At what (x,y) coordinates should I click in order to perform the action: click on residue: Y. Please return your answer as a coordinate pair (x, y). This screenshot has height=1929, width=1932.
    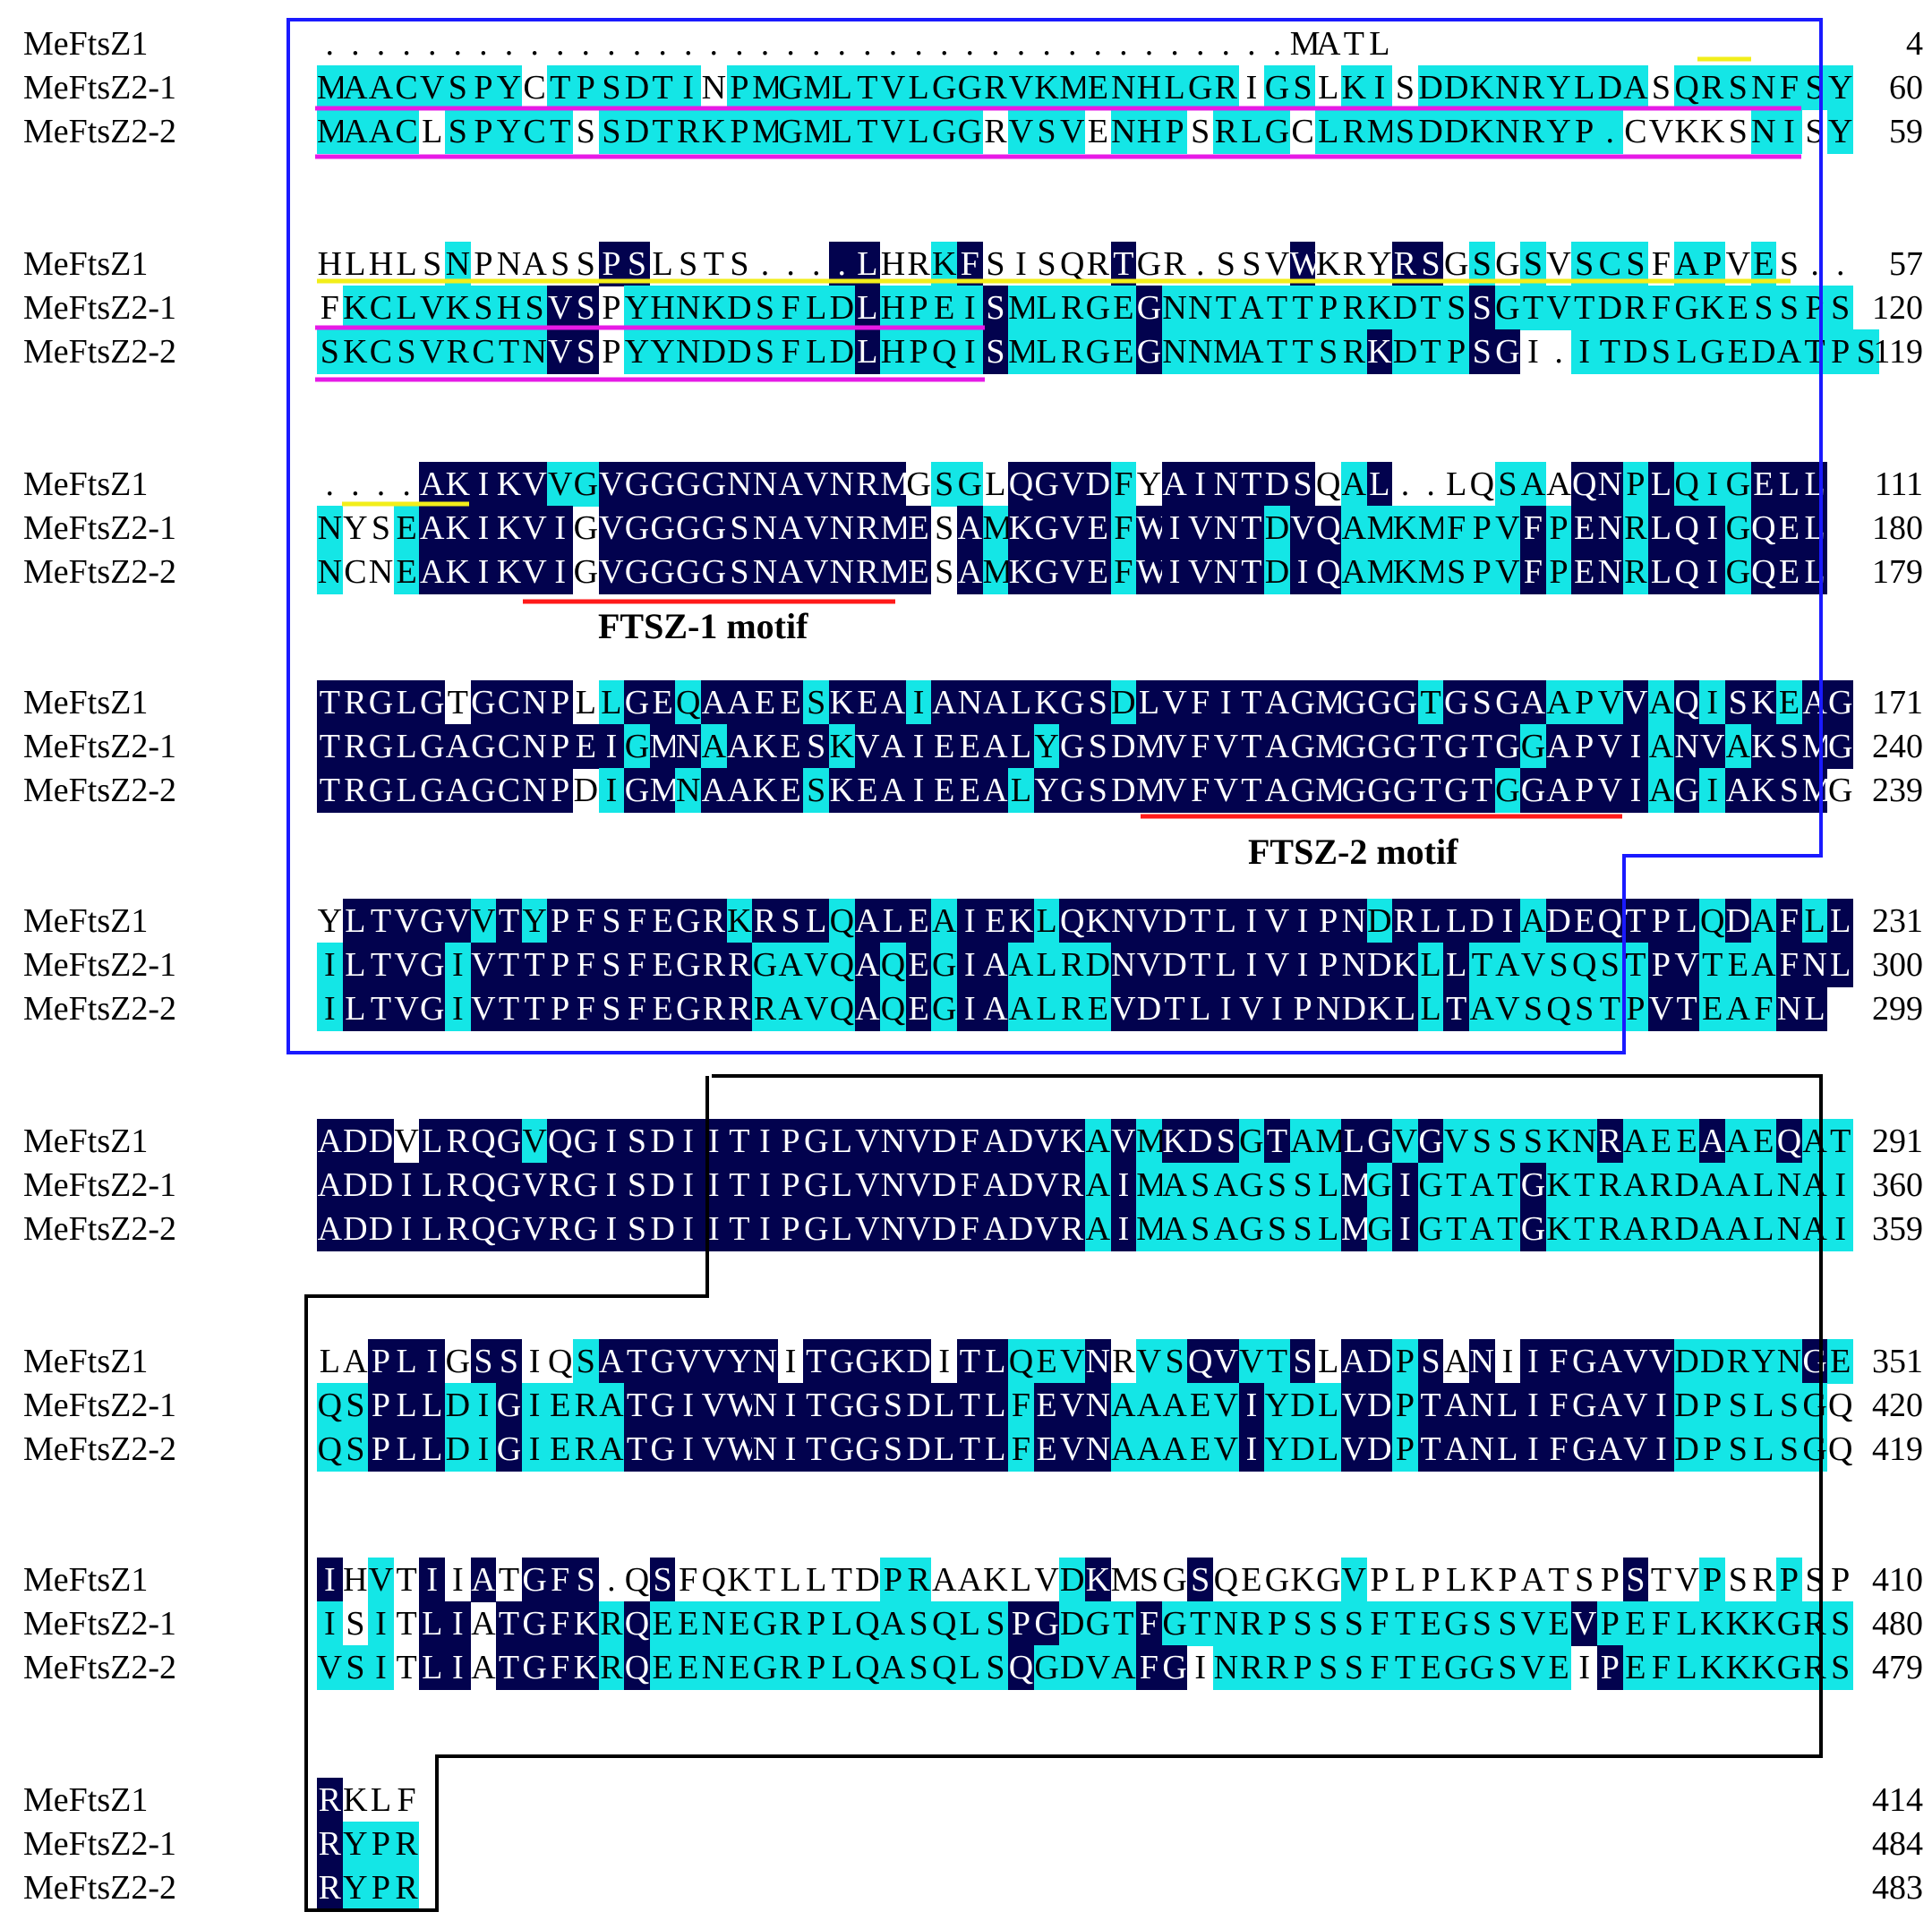
    Looking at the image, I should click on (534, 921).